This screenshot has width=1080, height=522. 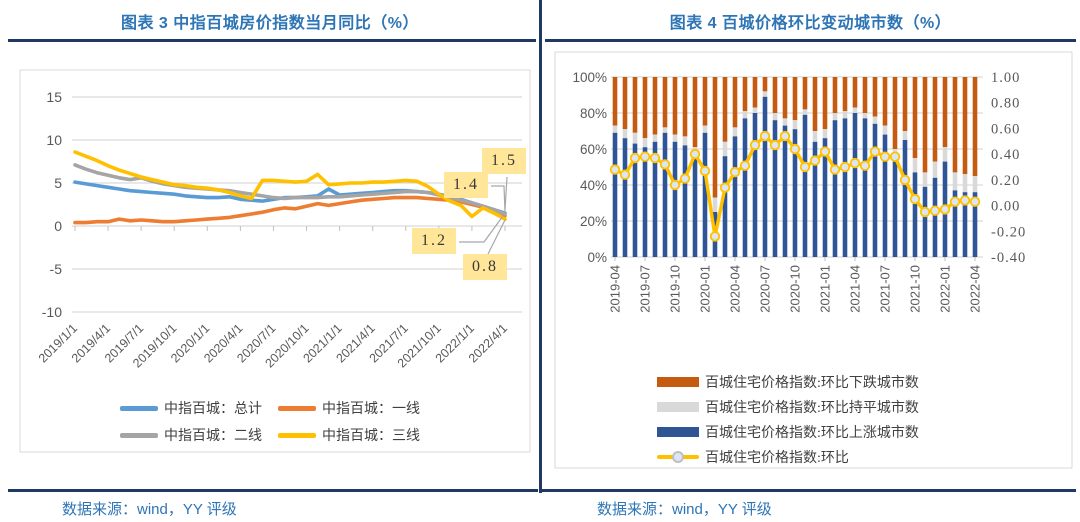 What do you see at coordinates (213, 409) in the screenshot?
I see `legend-label: 中指百城：总计` at bounding box center [213, 409].